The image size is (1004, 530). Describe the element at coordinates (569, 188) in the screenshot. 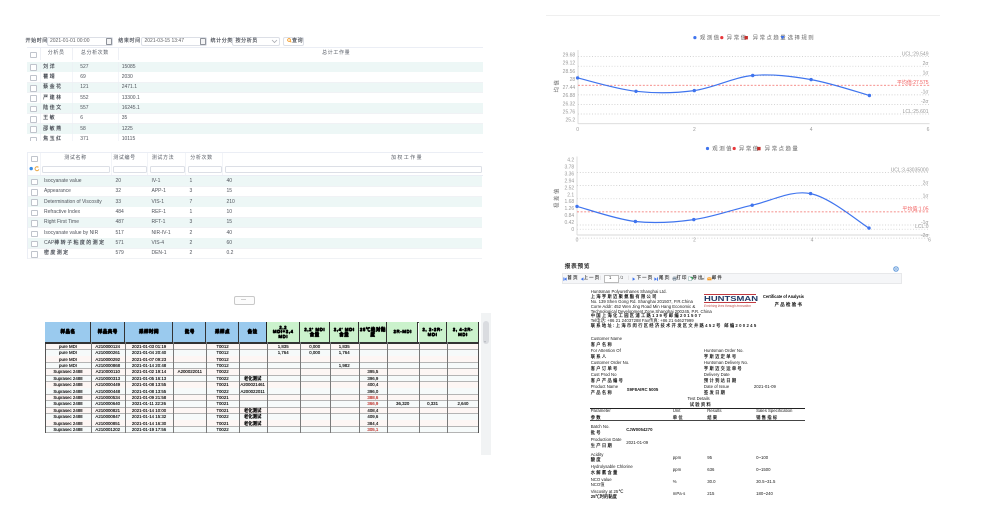

I see `svg-text: 2.52` at that location.